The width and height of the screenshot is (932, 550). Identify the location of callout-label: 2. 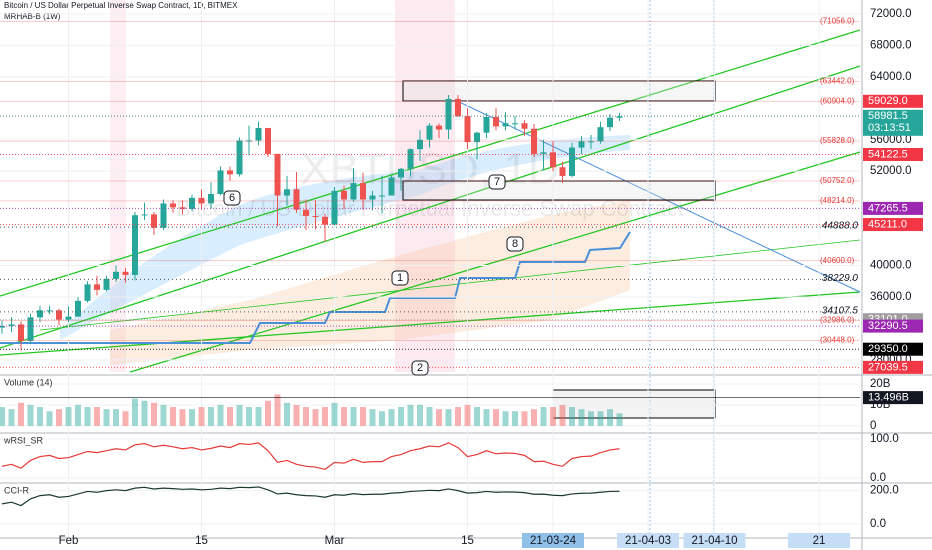
(420, 368).